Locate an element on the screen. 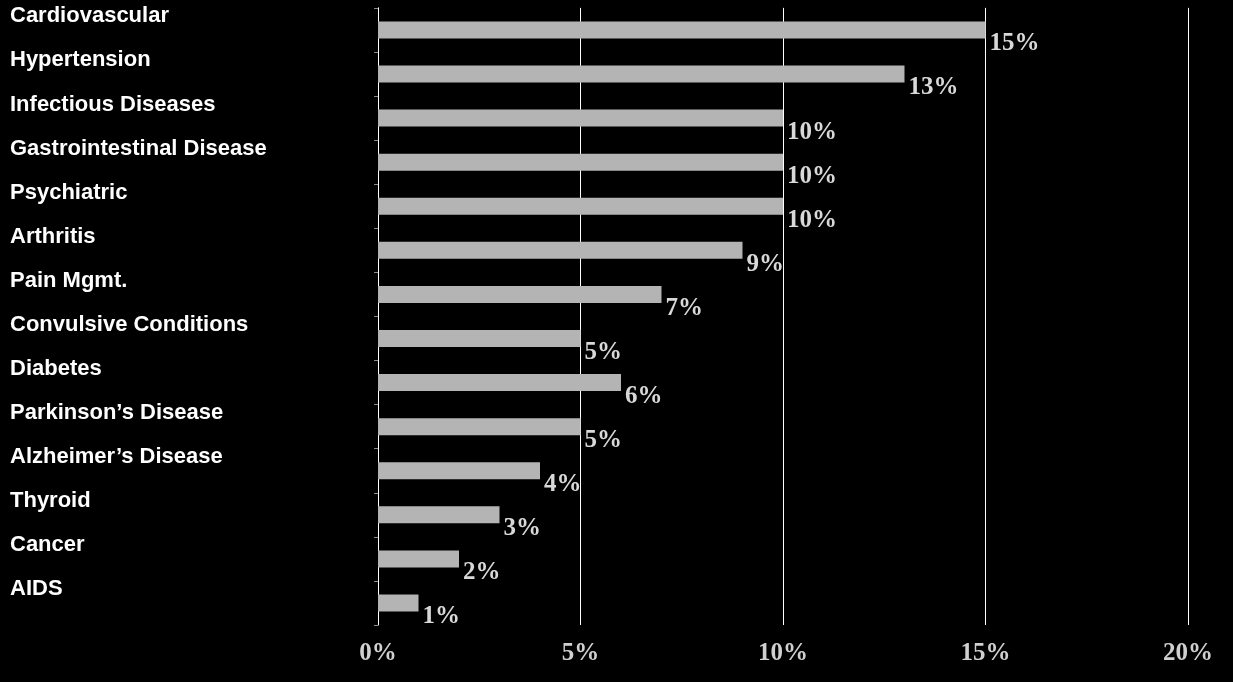  y-tick-label: Thyroid is located at coordinates (50, 500).